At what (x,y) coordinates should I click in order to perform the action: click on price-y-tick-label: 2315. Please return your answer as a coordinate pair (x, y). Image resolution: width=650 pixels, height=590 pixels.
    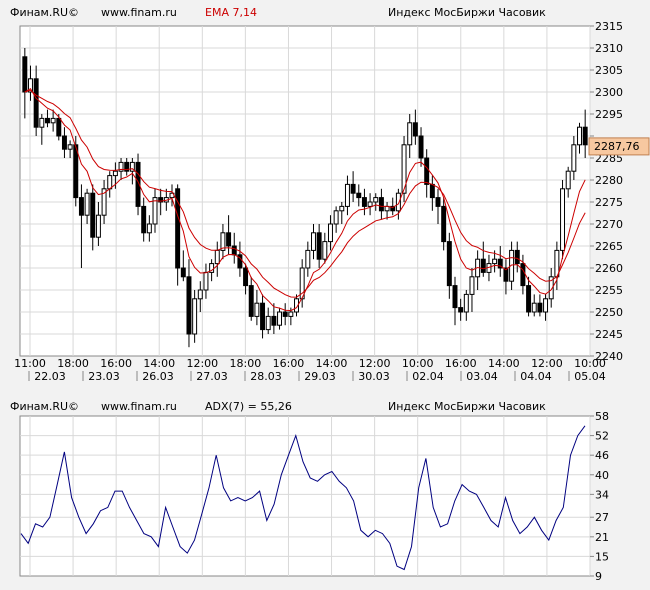
    Looking at the image, I should click on (609, 26).